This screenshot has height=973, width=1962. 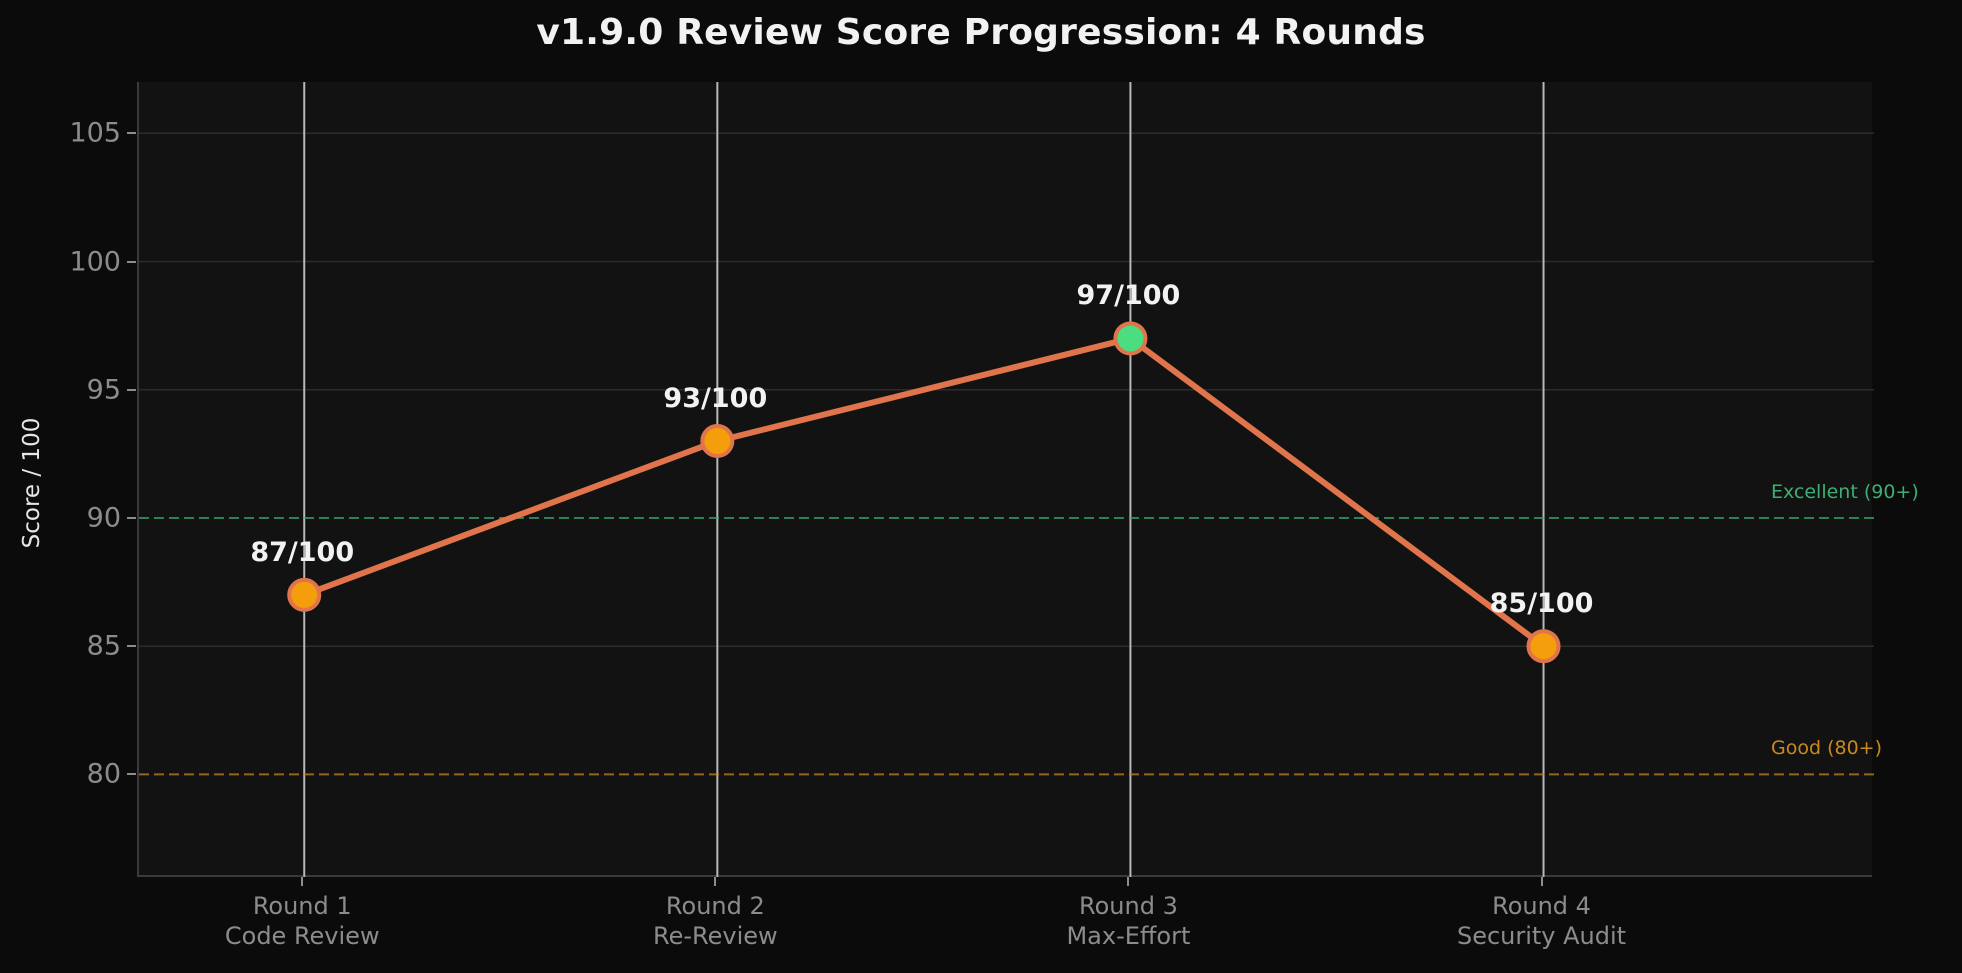 What do you see at coordinates (1128, 906) in the screenshot?
I see `round-number: Round 3` at bounding box center [1128, 906].